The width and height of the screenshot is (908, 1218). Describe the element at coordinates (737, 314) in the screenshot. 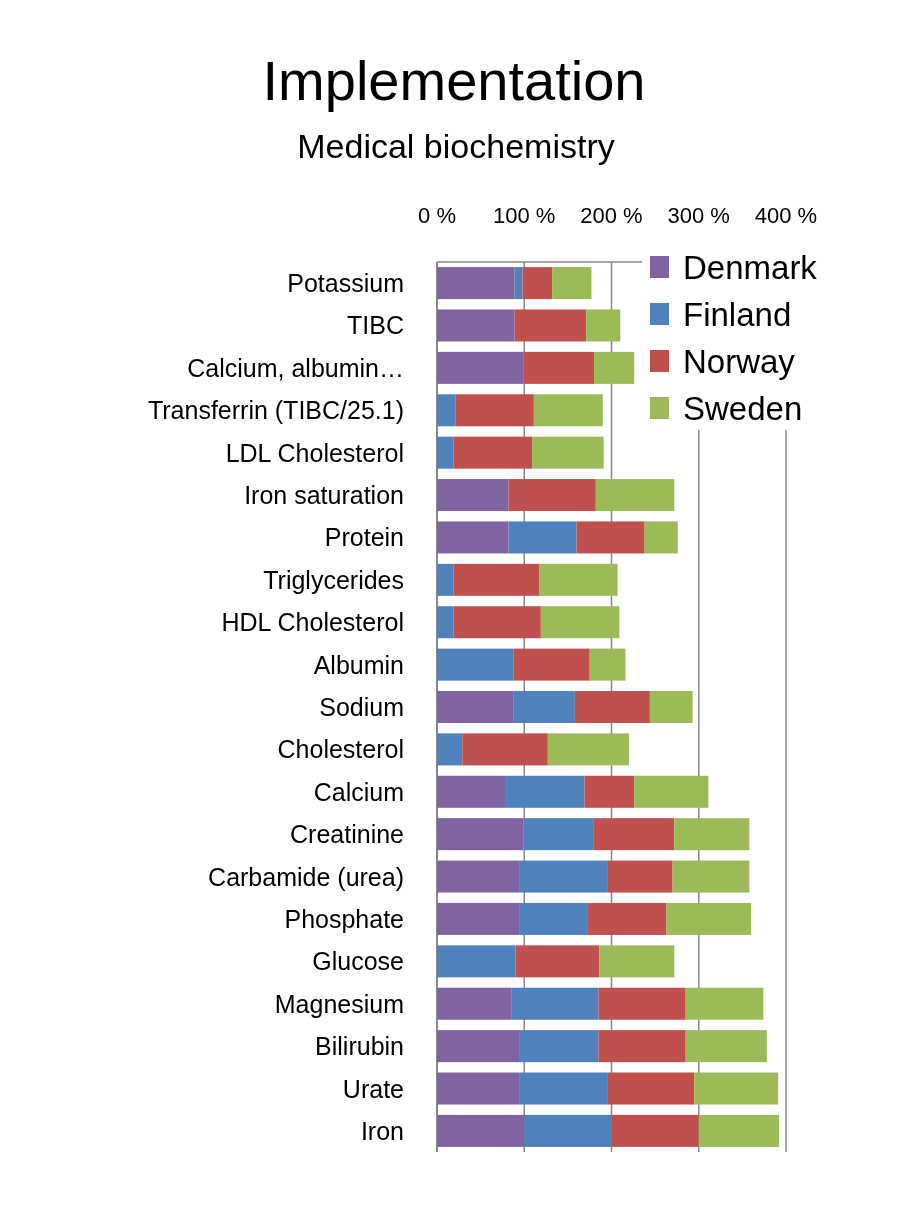

I see `legend-label: Finland` at that location.